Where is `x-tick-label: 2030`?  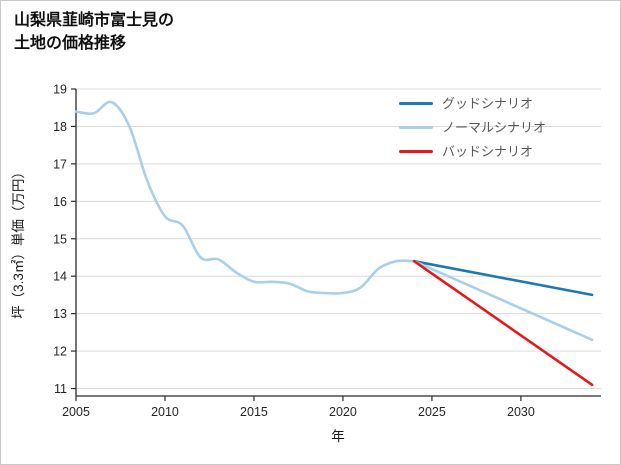 x-tick-label: 2030 is located at coordinates (521, 412).